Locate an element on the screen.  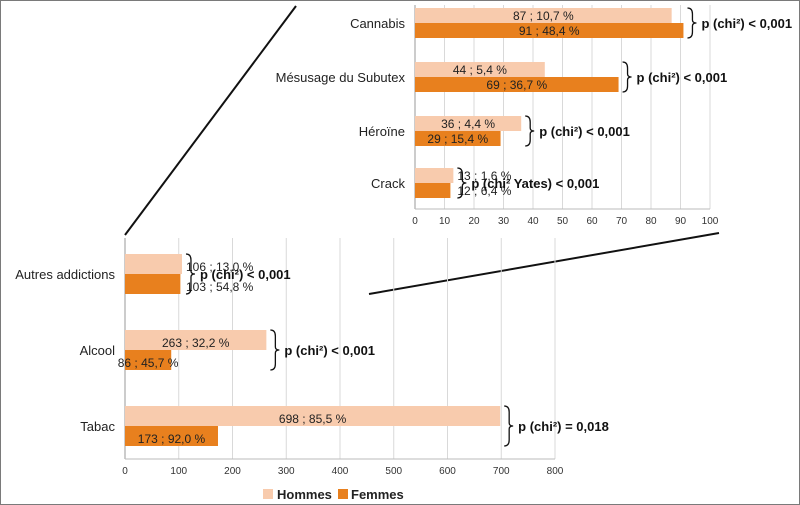
x-tick-label: 200 is located at coordinates (232, 471).